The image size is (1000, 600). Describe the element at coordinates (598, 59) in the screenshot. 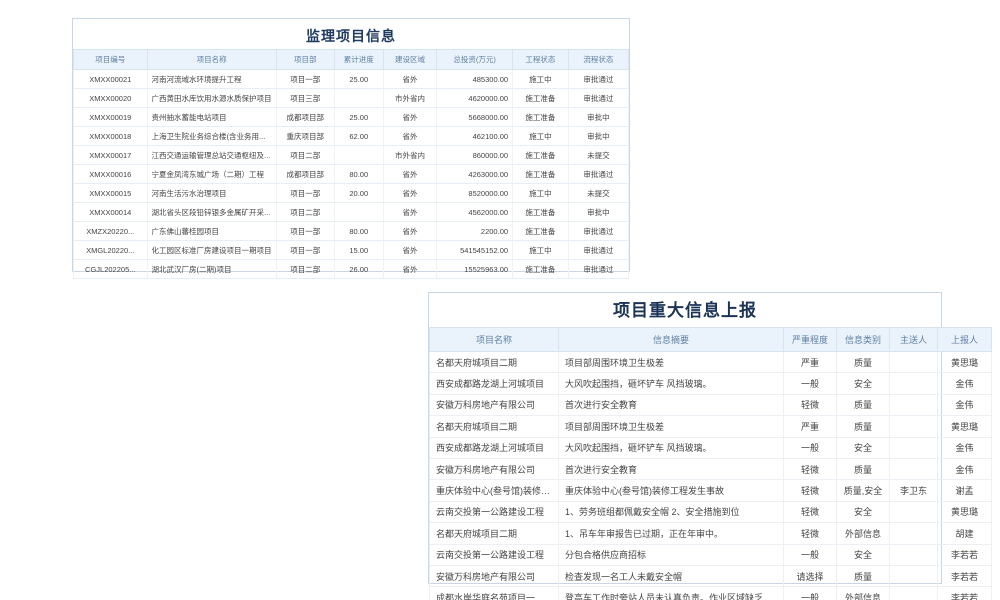

I see `column-header-flow-state: 流程状态` at that location.